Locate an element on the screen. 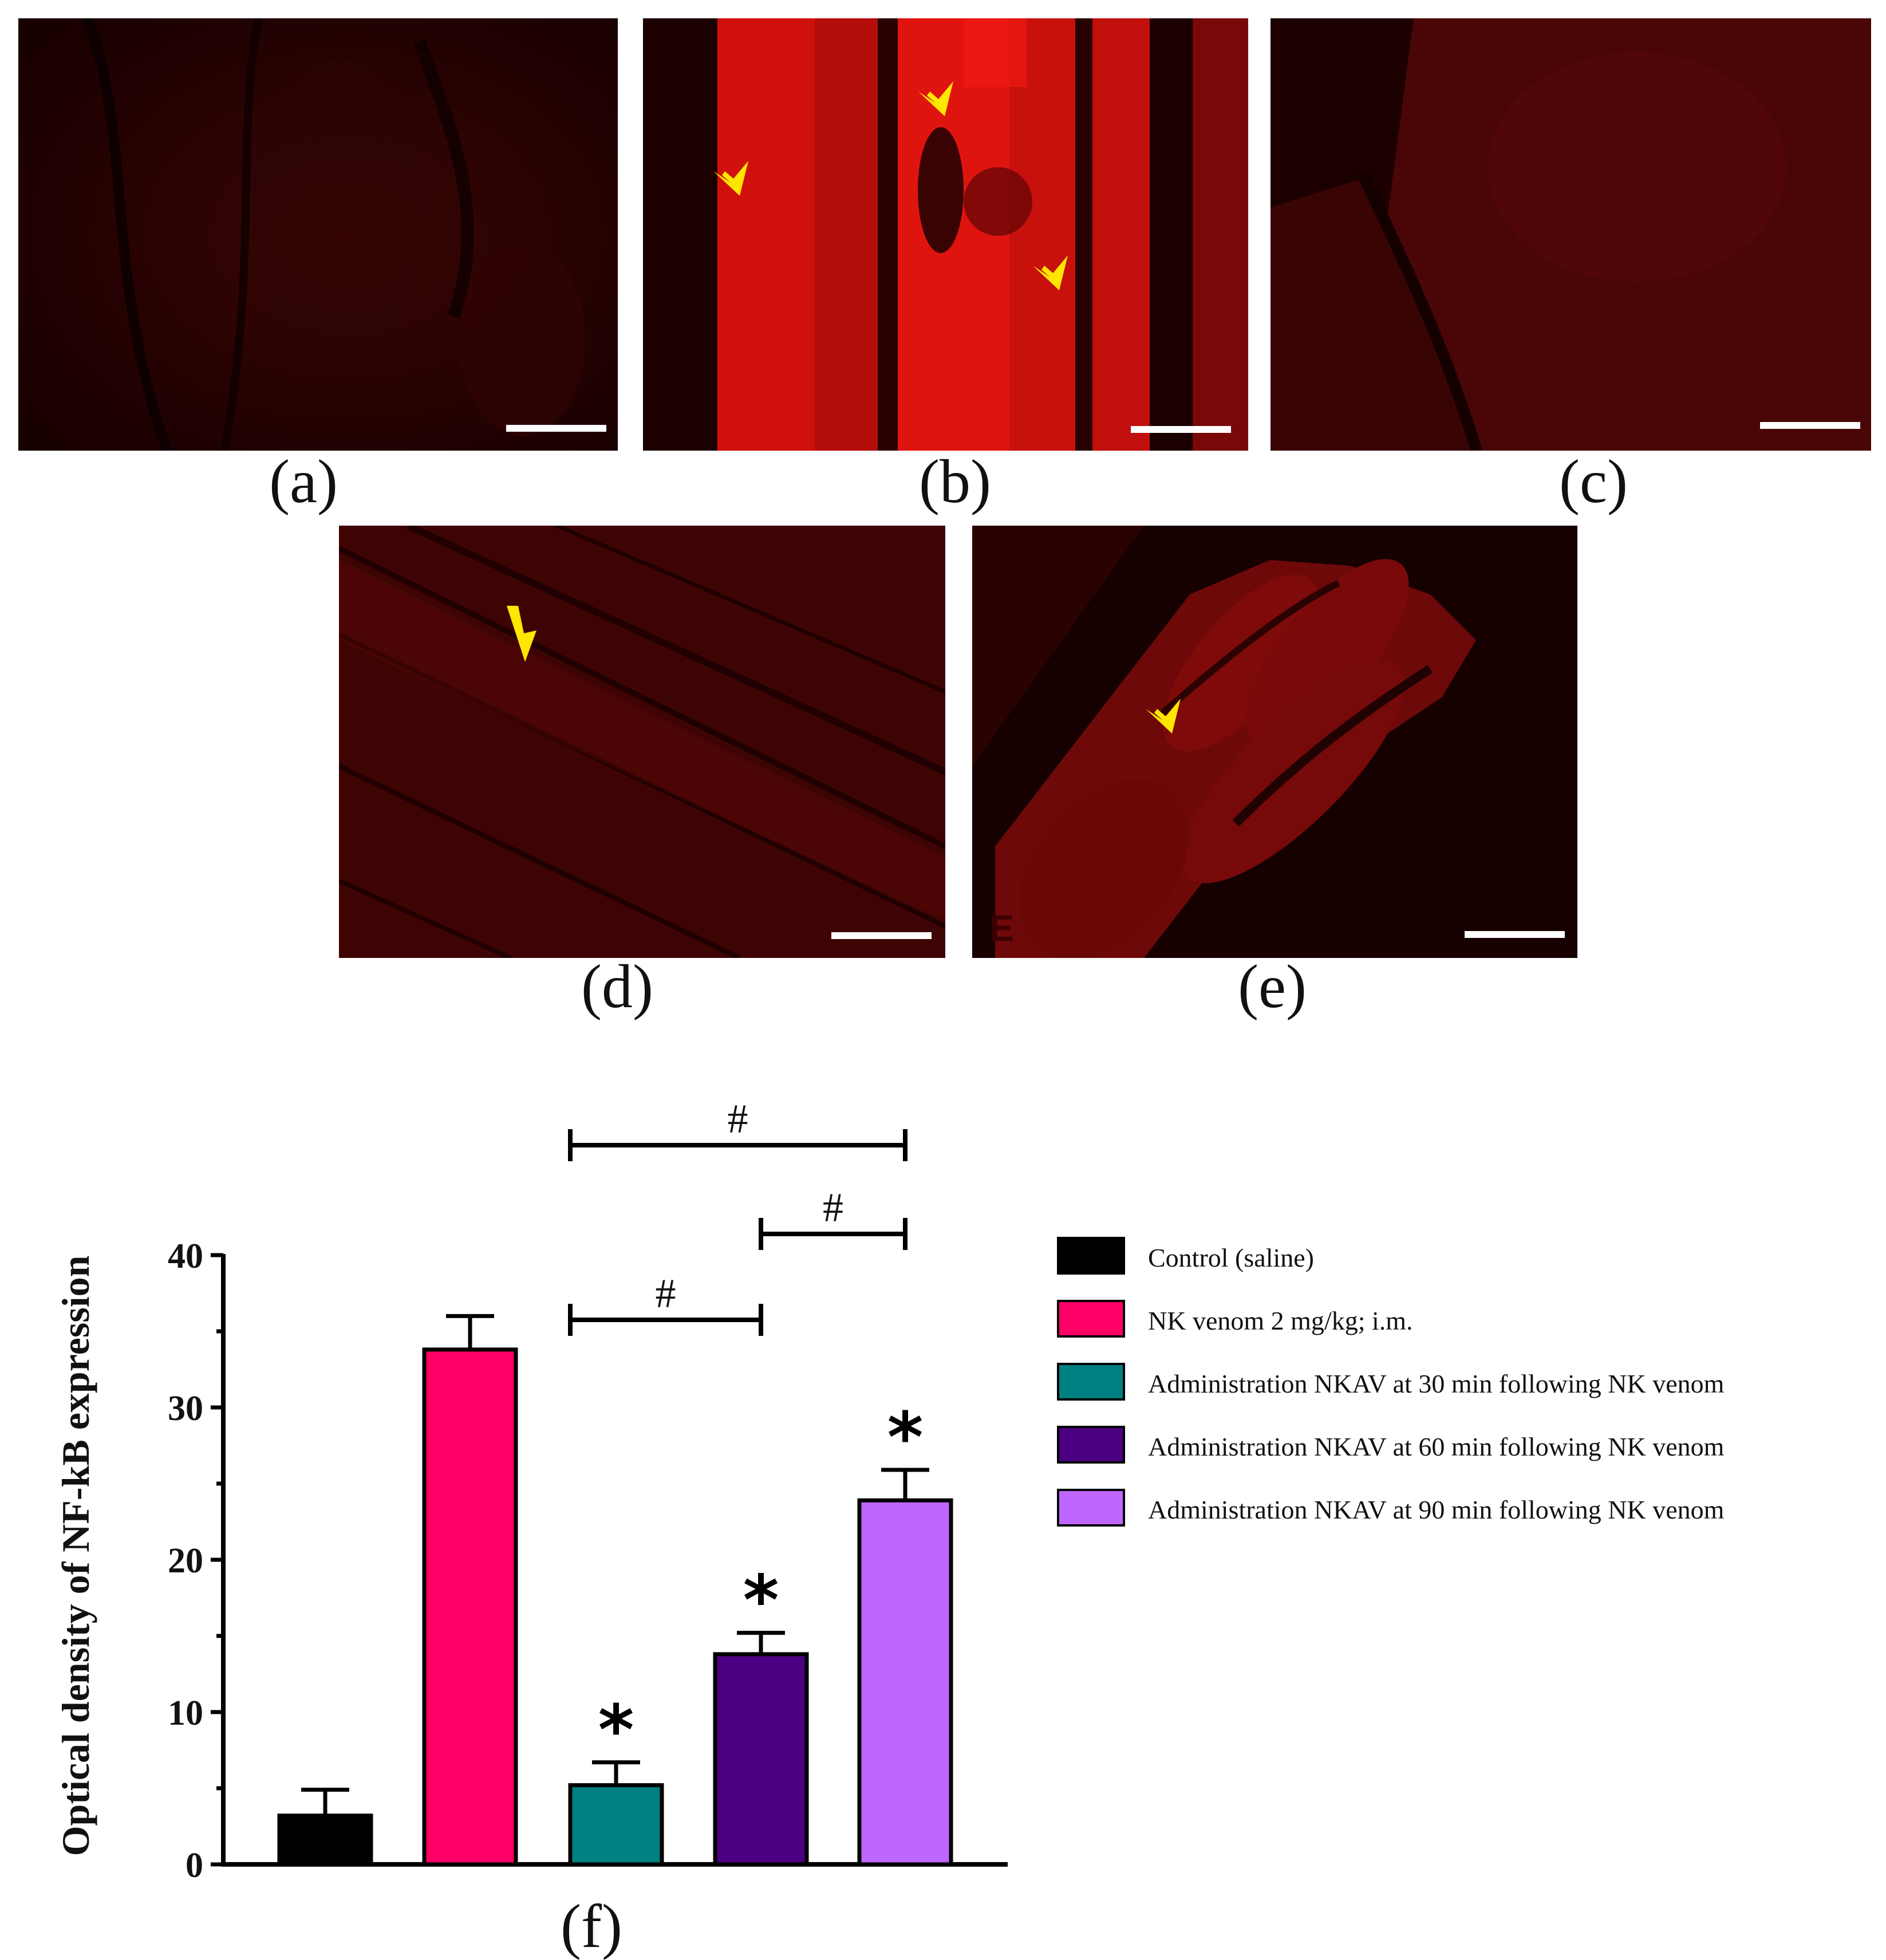 This screenshot has height=1960, width=1886. corner-mark: E is located at coordinates (1001, 928).